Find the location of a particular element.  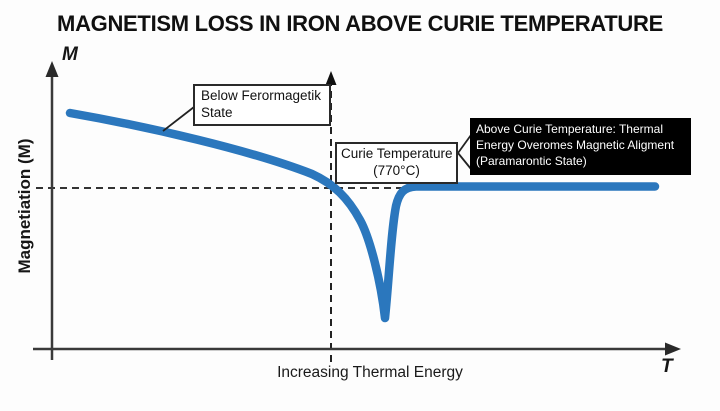

annotation-below-curie: Below Ferormagetik State is located at coordinates (262, 105).